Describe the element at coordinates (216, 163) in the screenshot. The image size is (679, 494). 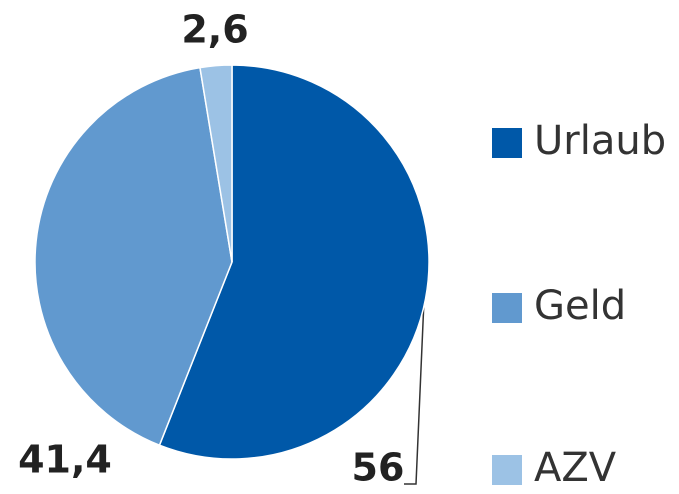
I see `pie-slice` at that location.